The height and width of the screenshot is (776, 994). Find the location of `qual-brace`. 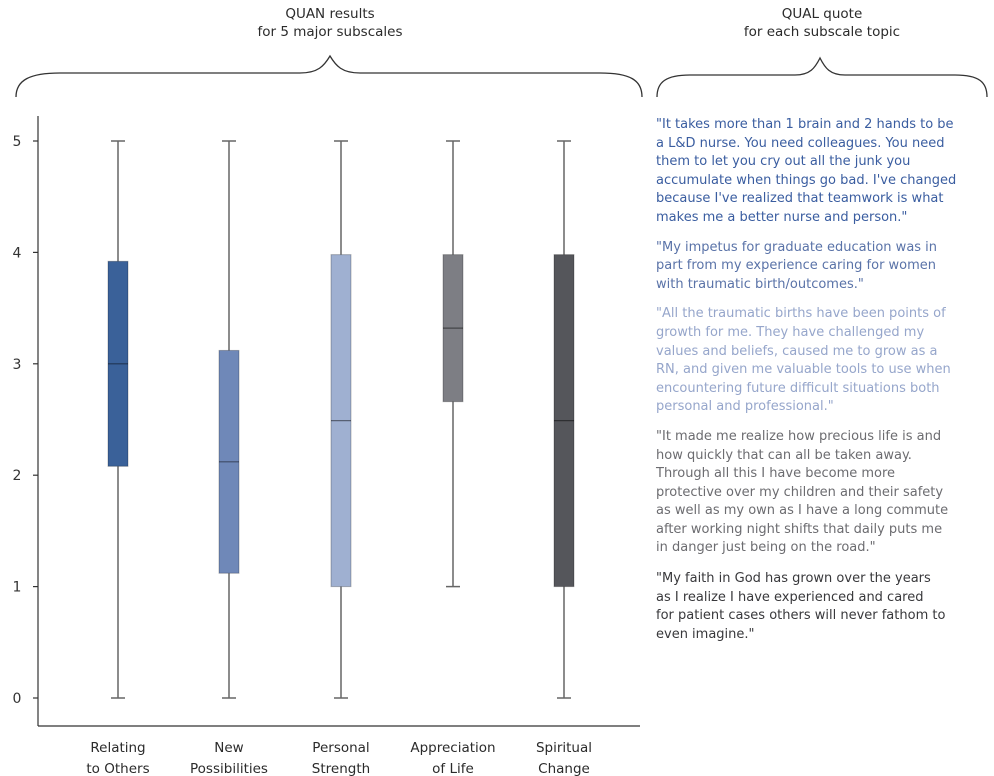

qual-brace is located at coordinates (822, 77).